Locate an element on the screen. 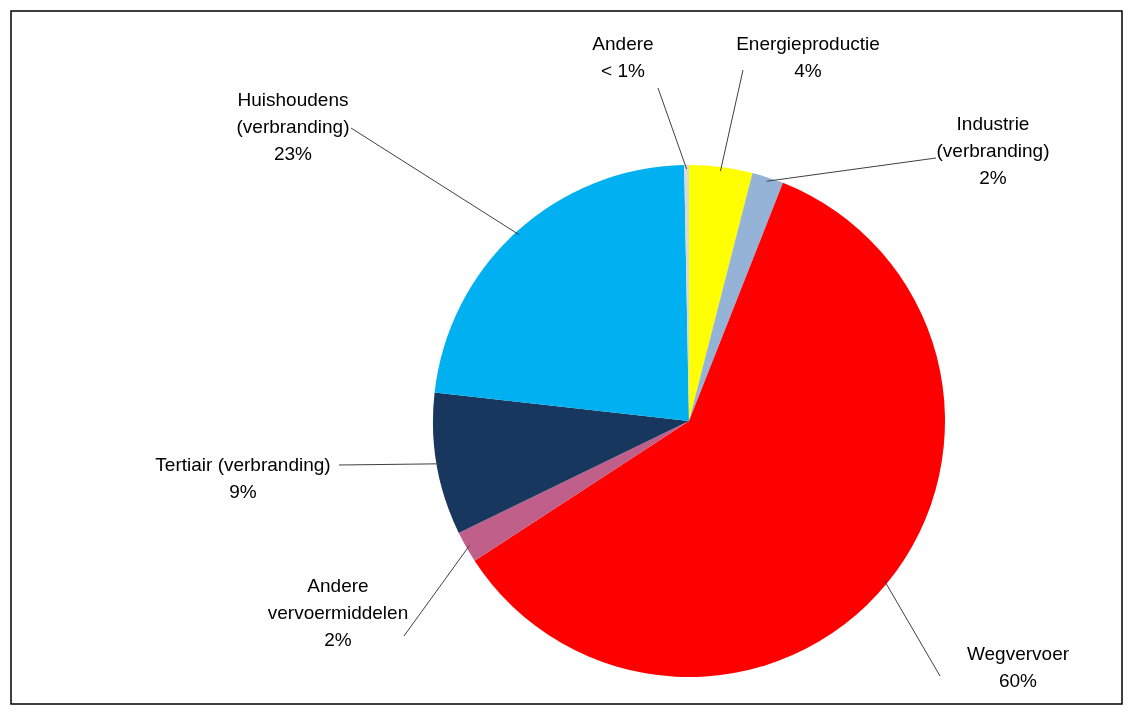 Image resolution: width=1133 pixels, height=715 pixels. slice-label: Andere vervoermiddelen is located at coordinates (338, 599).